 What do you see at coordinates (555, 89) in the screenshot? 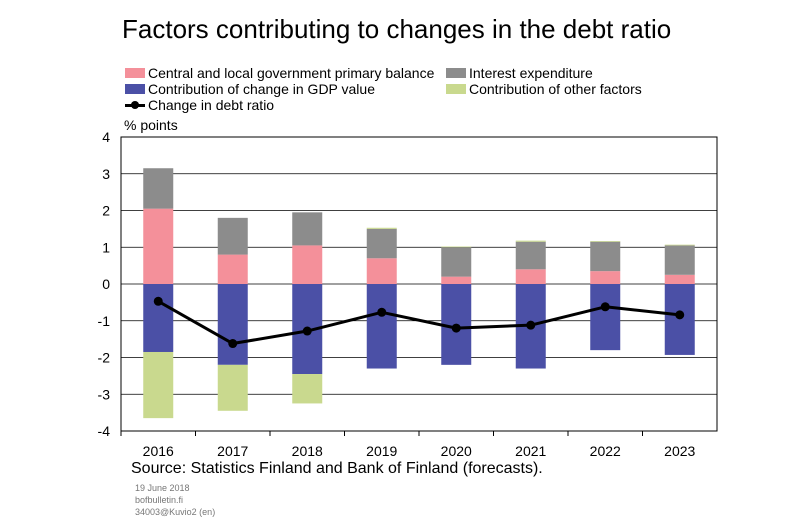
I see `legend-label-other-factors: Contribution of other factors` at bounding box center [555, 89].